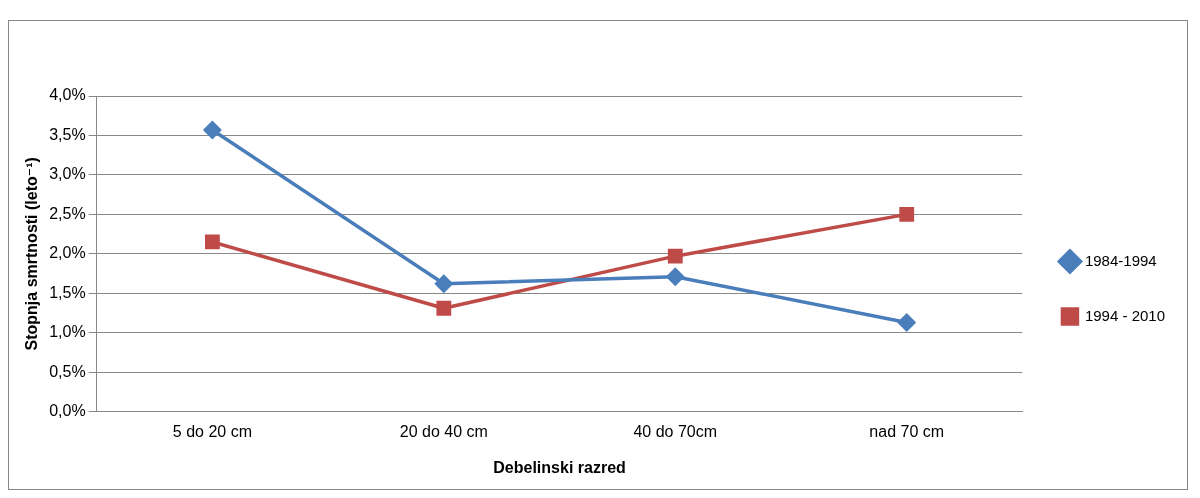 The height and width of the screenshot is (498, 1200). What do you see at coordinates (67, 134) in the screenshot?
I see `y-tick-label: 3,5%` at bounding box center [67, 134].